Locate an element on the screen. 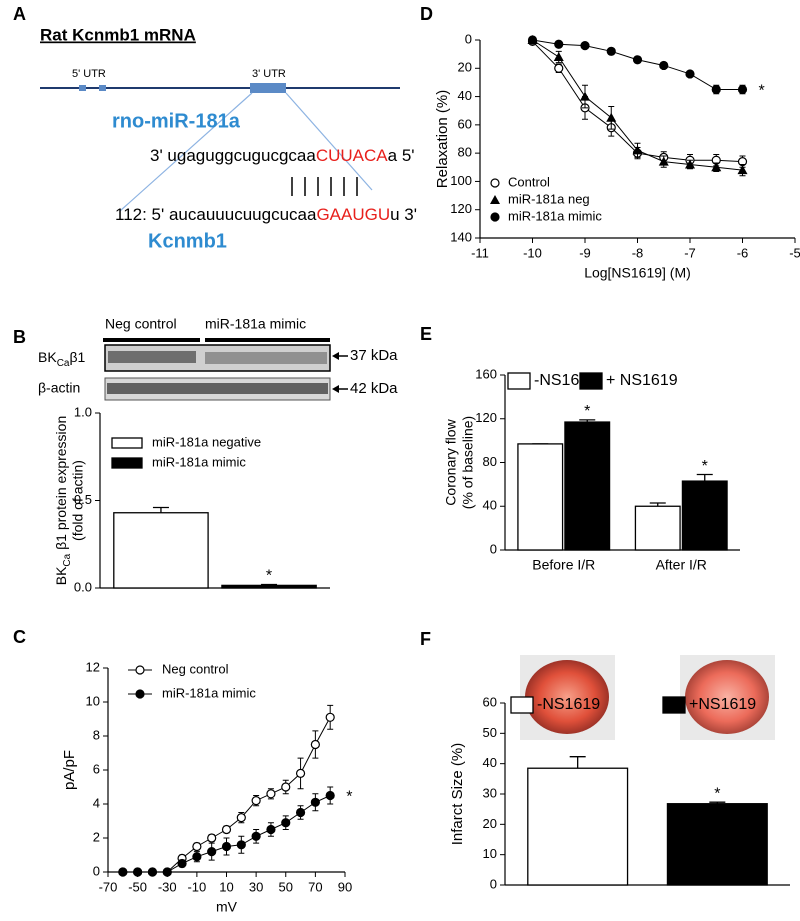 This screenshot has height=921, width=800. target-seq: 112: 5' aucauuucuugcucaaGAAUGUu 3' is located at coordinates (266, 214).